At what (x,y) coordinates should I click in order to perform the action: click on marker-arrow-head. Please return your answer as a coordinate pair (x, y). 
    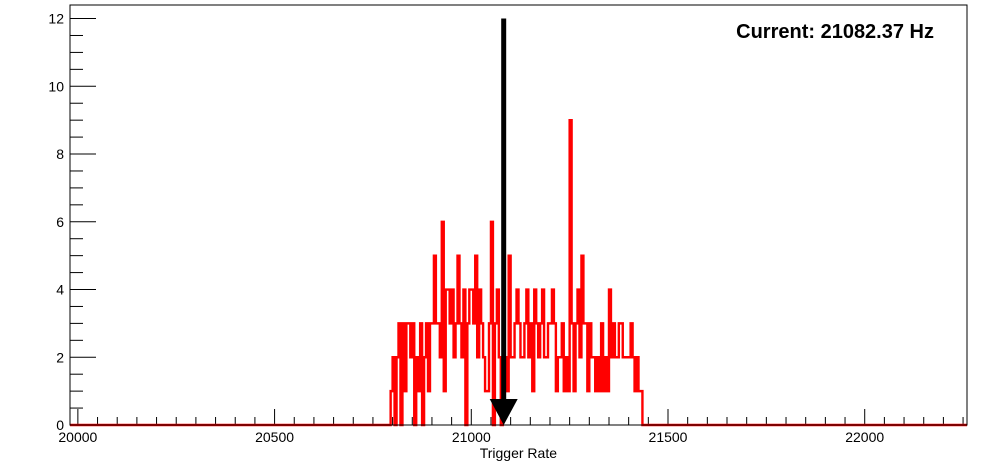
    Looking at the image, I should click on (503, 412).